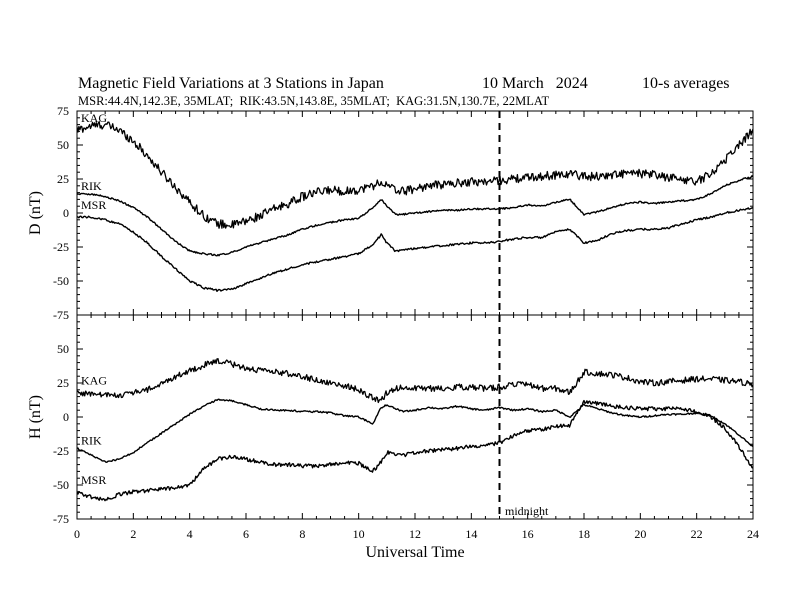 The image size is (792, 612). Describe the element at coordinates (697, 534) in the screenshot. I see `x-tick-label: 22` at that location.